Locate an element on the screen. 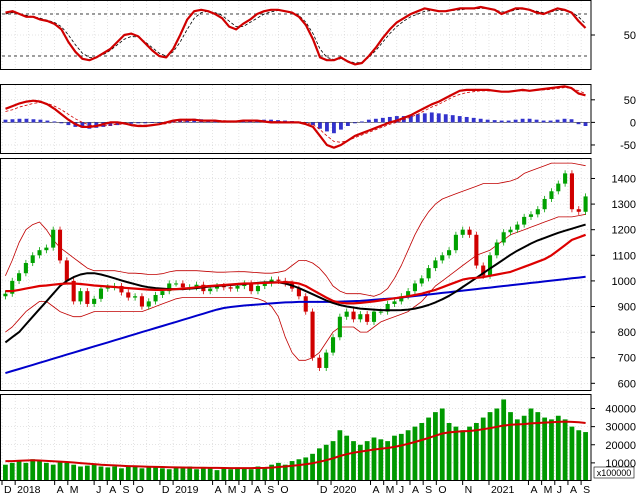 Image resolution: width=640 pixels, height=495 pixels. x-tick-label: 2019 is located at coordinates (187, 489).